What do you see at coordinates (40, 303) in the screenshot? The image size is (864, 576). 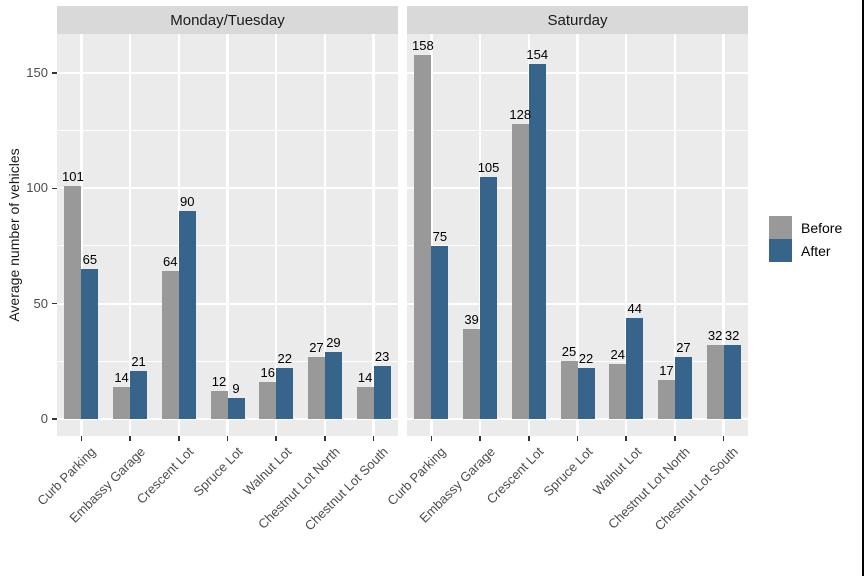 I see `y-tick-label: 50` at bounding box center [40, 303].